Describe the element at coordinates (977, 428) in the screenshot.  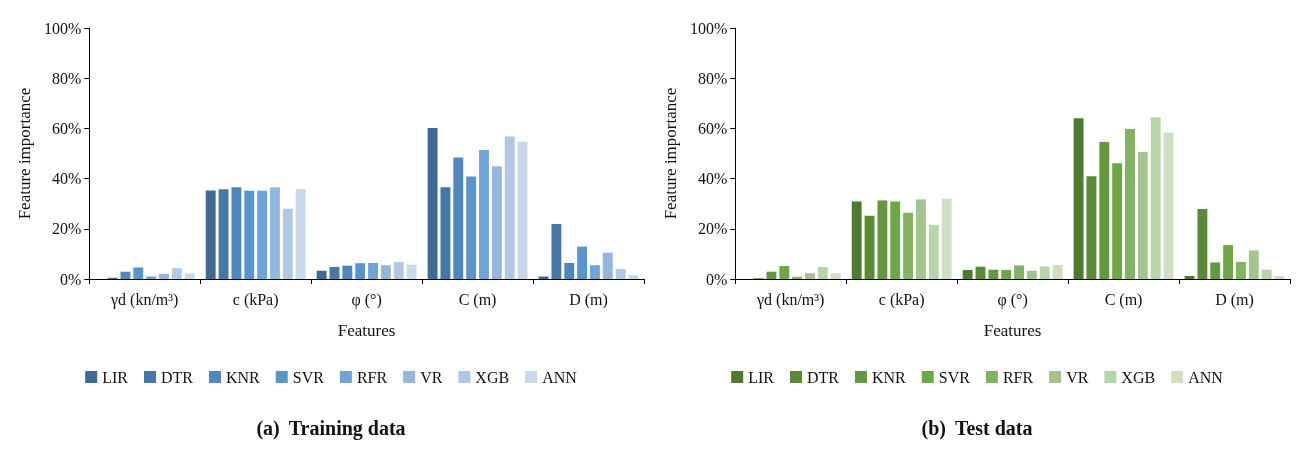
I see `text: (b) Test data` at that location.